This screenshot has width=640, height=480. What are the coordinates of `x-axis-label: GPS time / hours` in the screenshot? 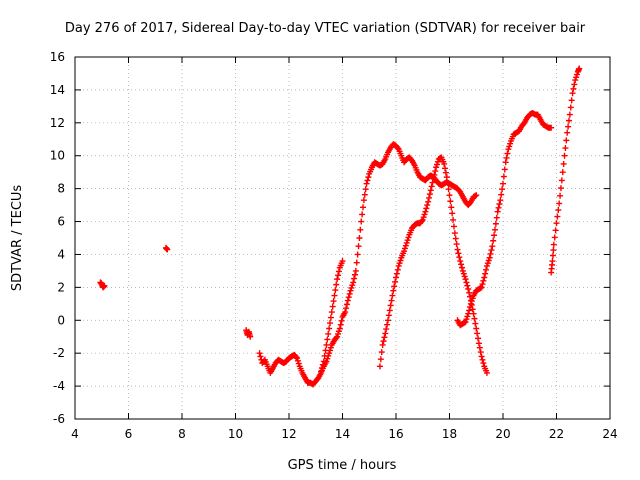 It's located at (342, 465).